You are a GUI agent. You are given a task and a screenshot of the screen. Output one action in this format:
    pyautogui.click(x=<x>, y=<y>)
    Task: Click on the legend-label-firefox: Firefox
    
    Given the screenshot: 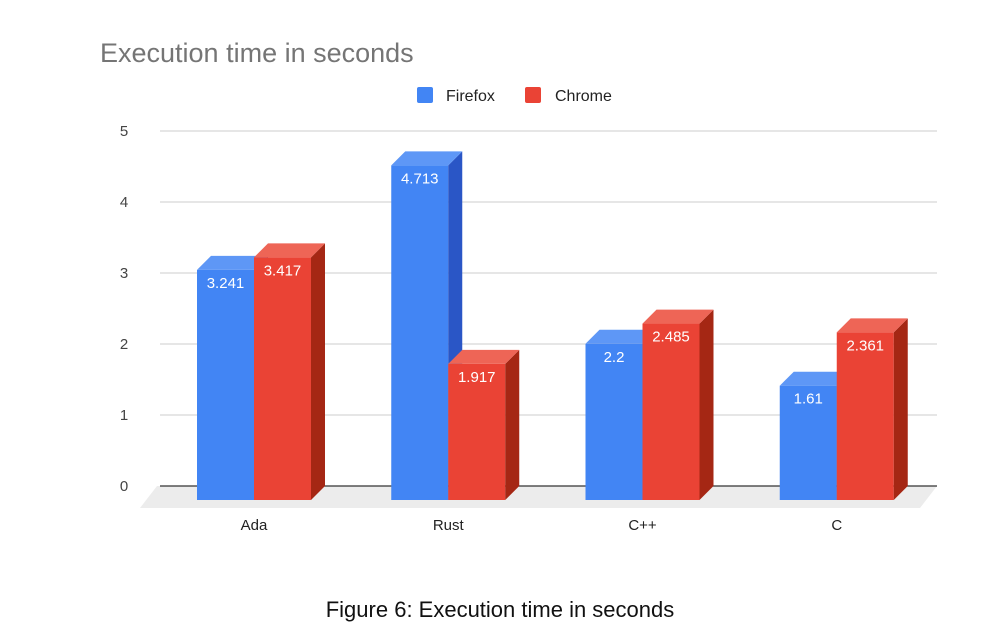 What is the action you would take?
    pyautogui.click(x=470, y=96)
    